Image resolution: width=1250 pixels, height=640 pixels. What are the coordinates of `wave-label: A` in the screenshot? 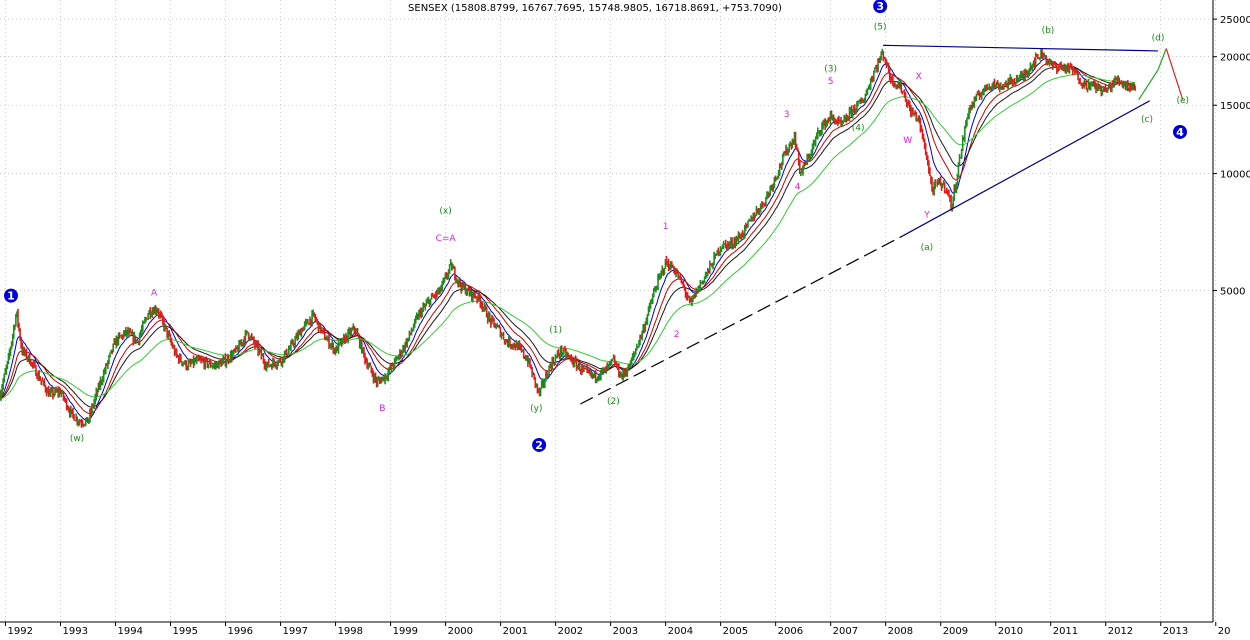 It's located at (154, 294).